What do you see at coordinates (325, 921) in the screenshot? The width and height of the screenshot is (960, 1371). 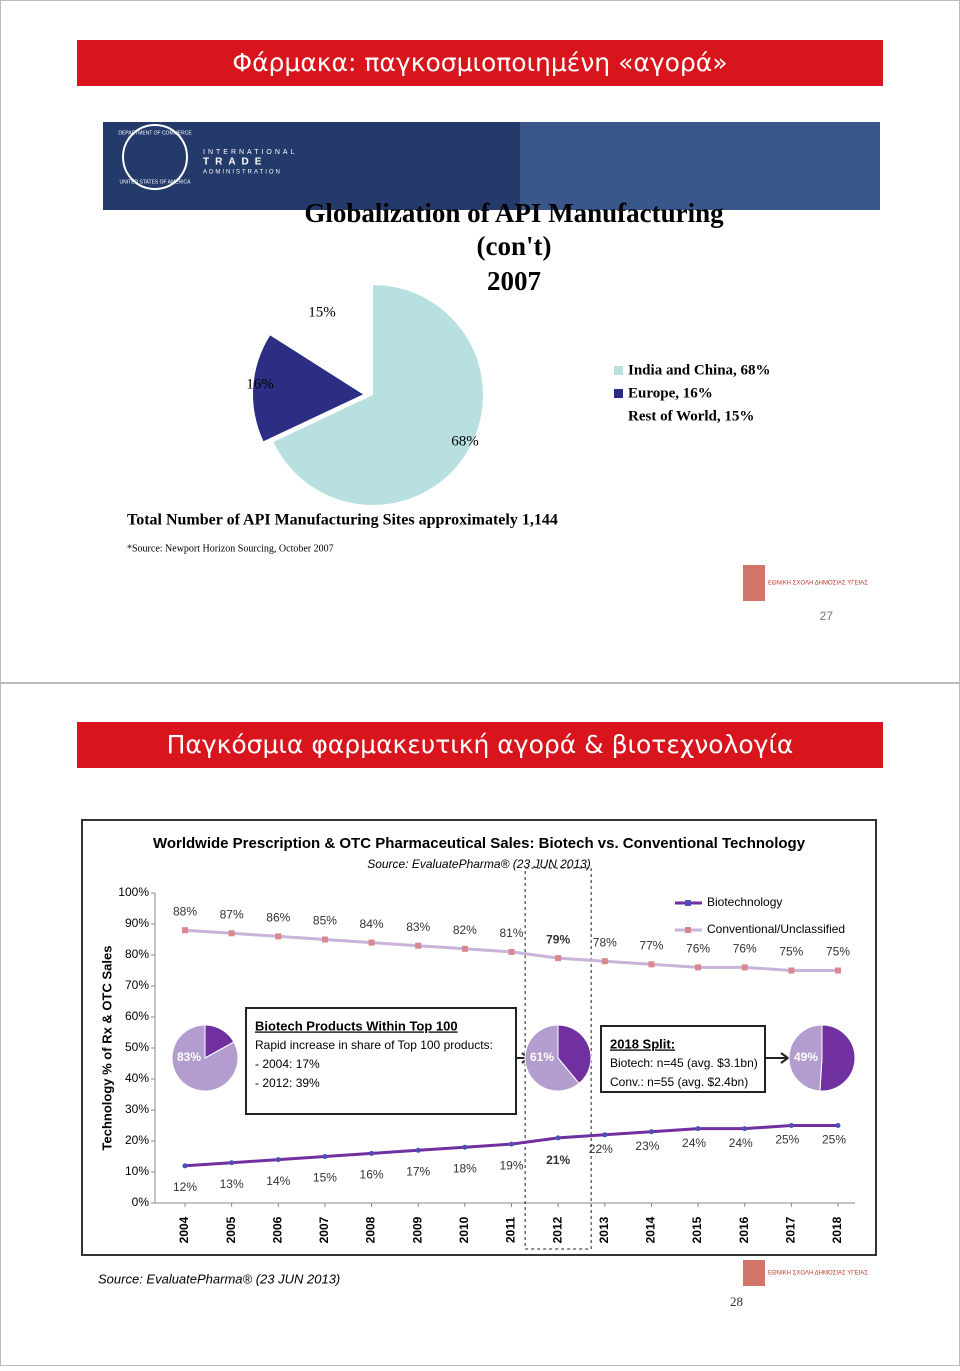 I see `data-label: 85%` at bounding box center [325, 921].